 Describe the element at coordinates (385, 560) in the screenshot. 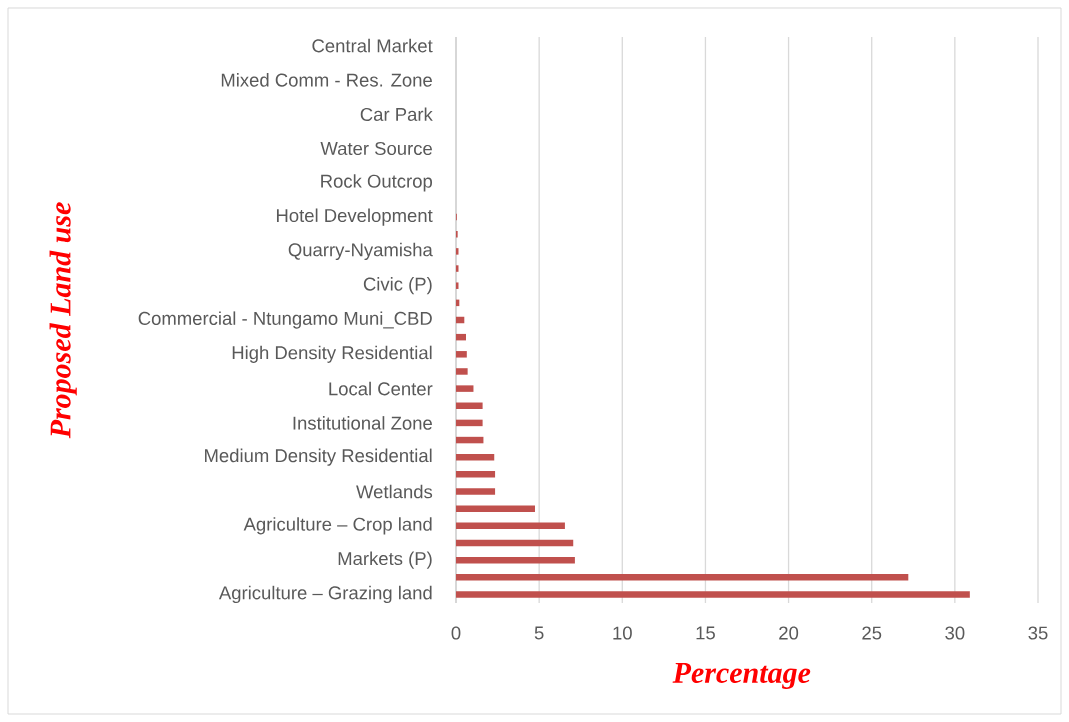

I see `y-tick-label: Markets (P)` at that location.